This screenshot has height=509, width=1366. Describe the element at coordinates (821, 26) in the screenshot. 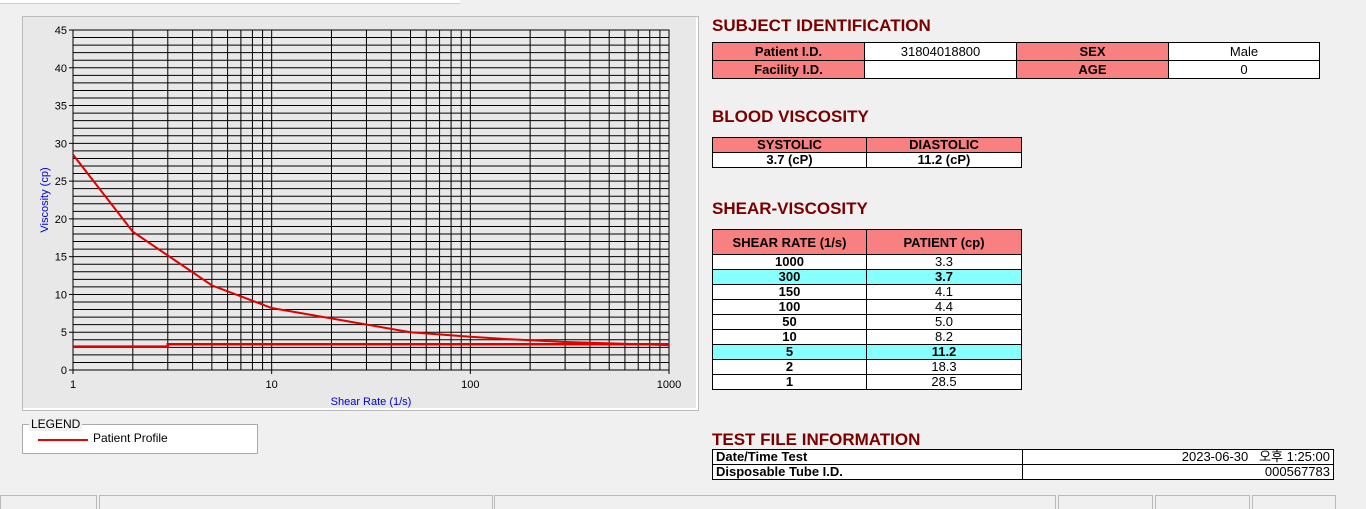

I see `subject-title: SUBJECT IDENTIFICATION` at that location.